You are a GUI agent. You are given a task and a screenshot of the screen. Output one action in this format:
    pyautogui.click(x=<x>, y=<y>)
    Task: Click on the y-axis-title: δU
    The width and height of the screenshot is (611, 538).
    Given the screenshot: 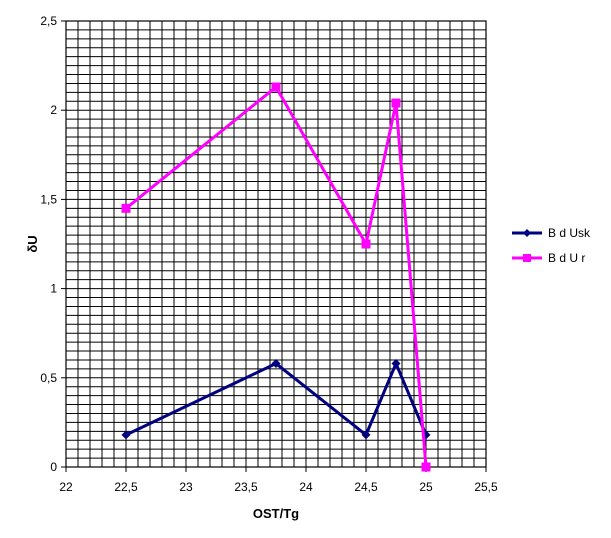 What is the action you would take?
    pyautogui.click(x=32, y=243)
    